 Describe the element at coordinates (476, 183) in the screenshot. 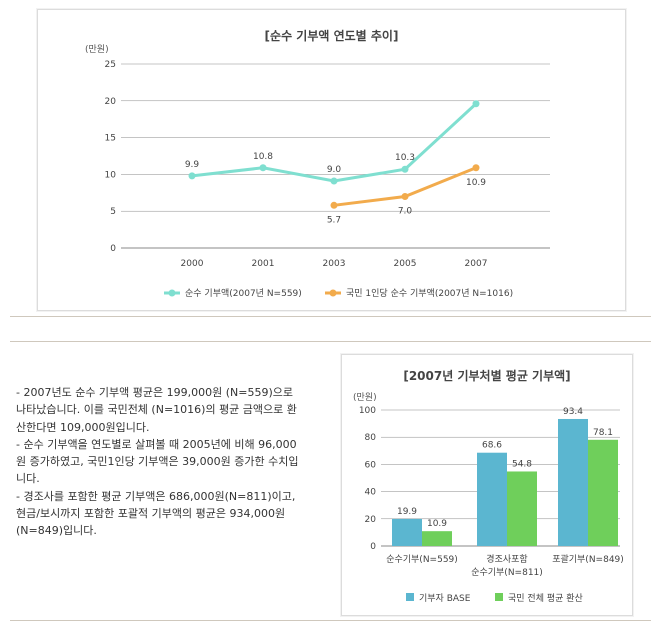

I see `line-data-label: 10.9` at that location.